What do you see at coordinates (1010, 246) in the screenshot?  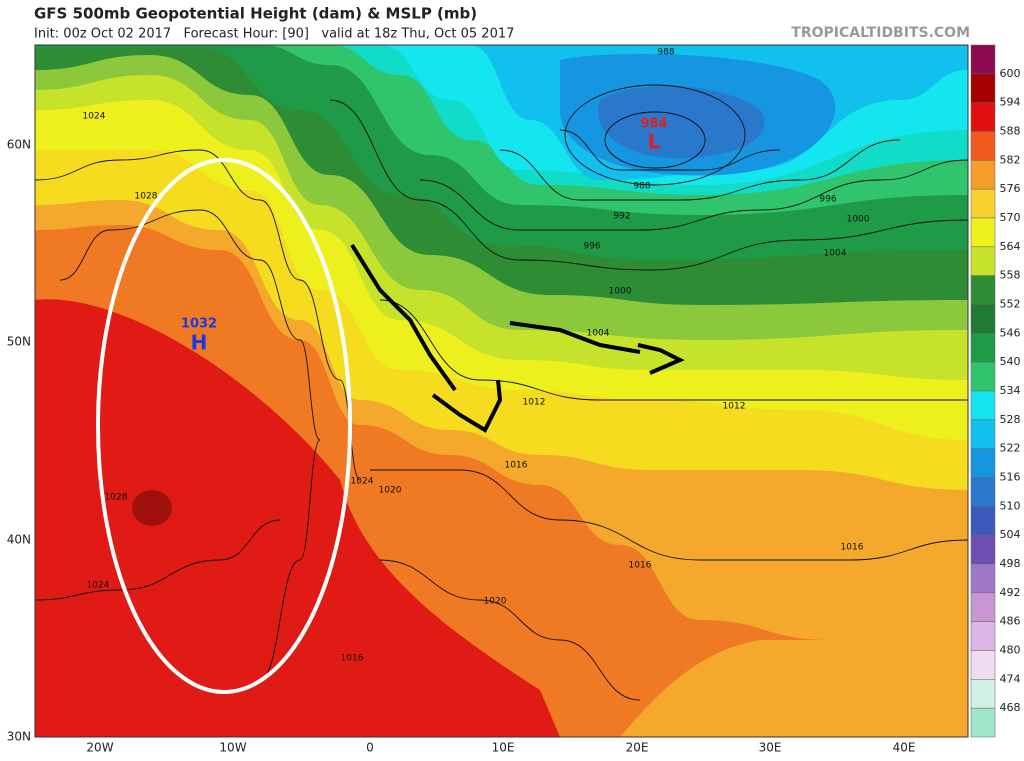 I see `colorbar-label: 564` at bounding box center [1010, 246].